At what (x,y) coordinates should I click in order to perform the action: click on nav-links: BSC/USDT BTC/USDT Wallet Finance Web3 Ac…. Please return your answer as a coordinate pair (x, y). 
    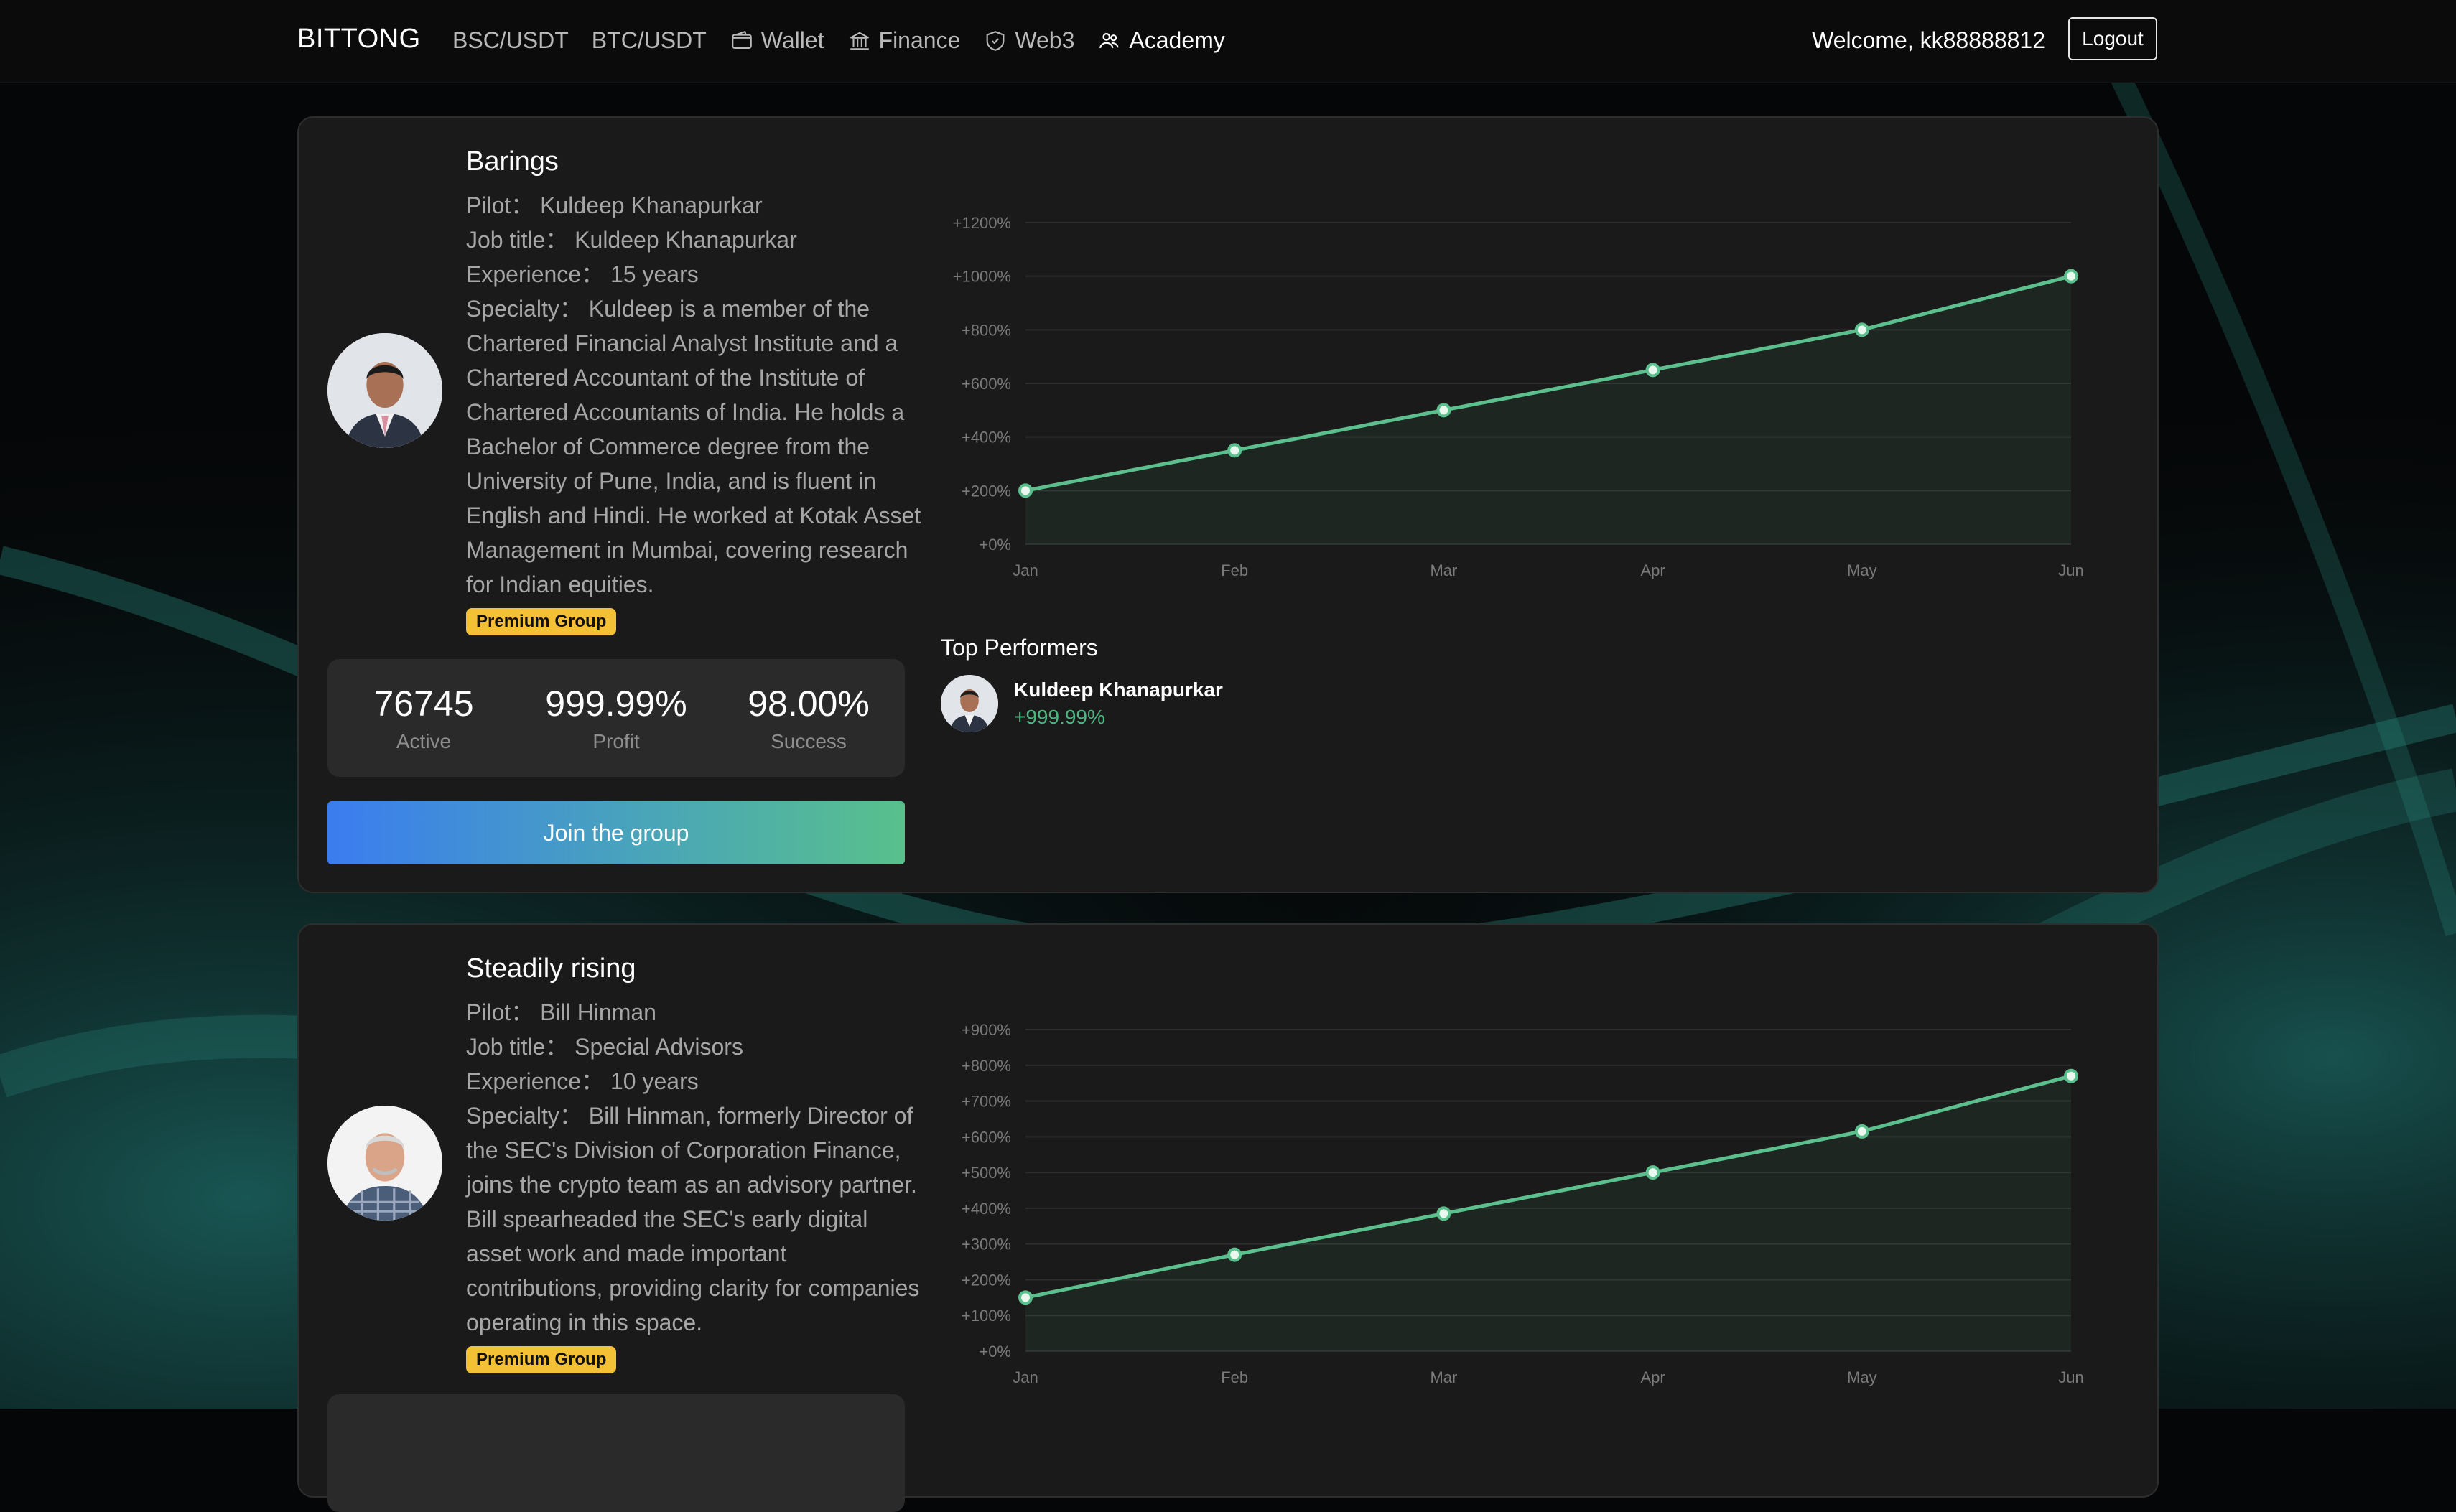
    Looking at the image, I should click on (839, 40).